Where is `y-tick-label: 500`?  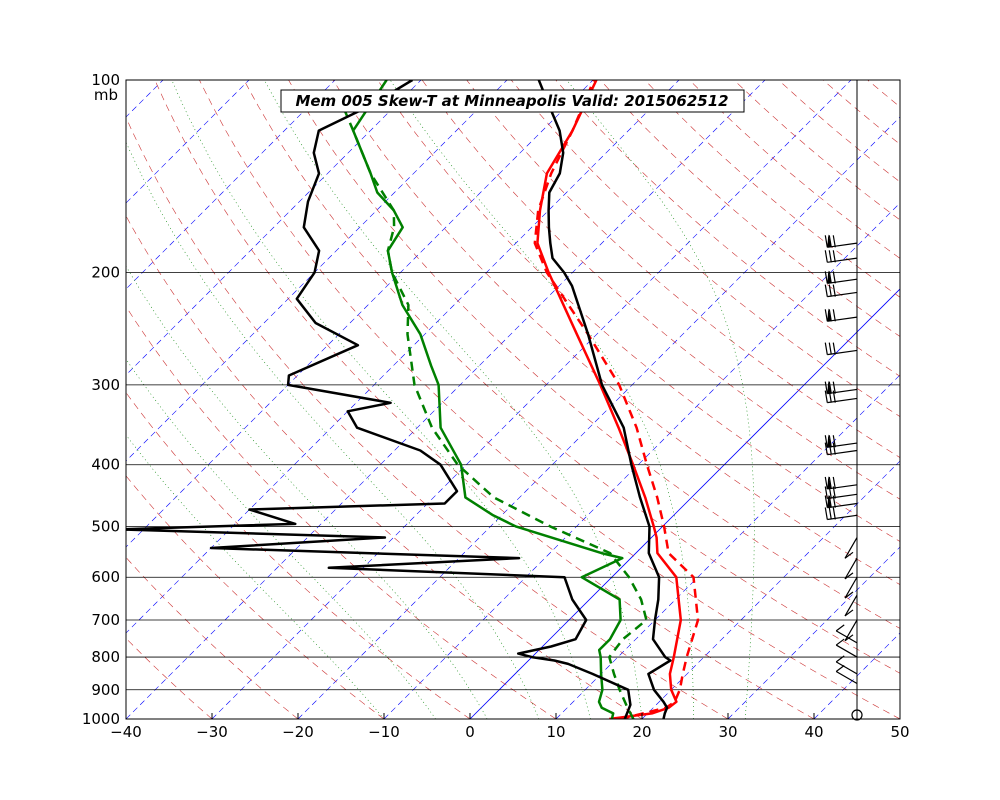 y-tick-label: 500 is located at coordinates (105, 527).